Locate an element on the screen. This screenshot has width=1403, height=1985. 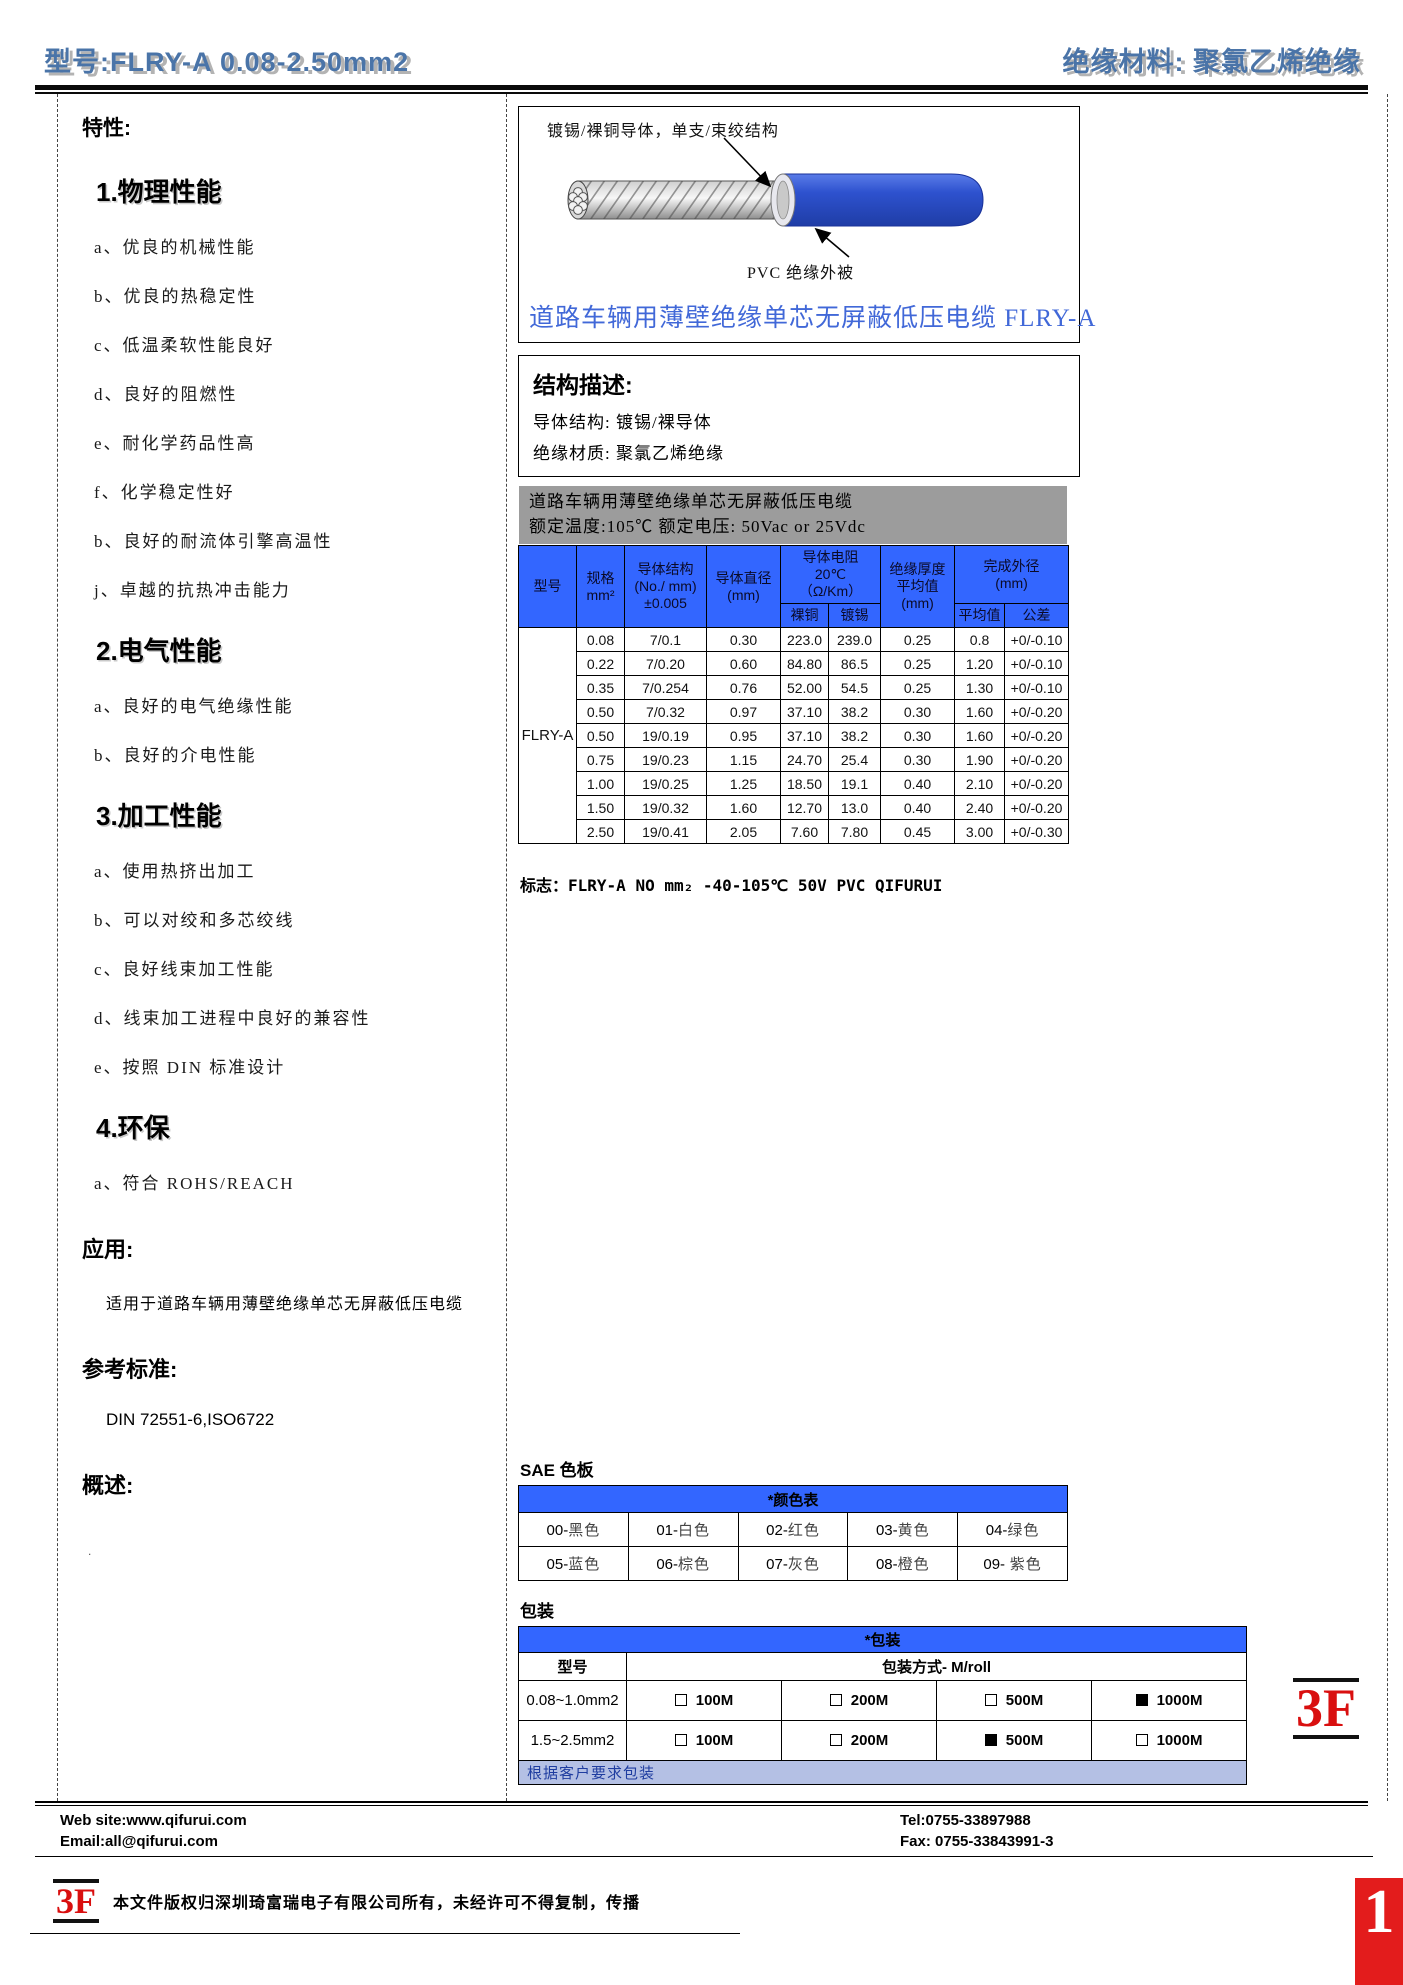
feature-item: a、使用热挤出加工 is located at coordinates (175, 871).